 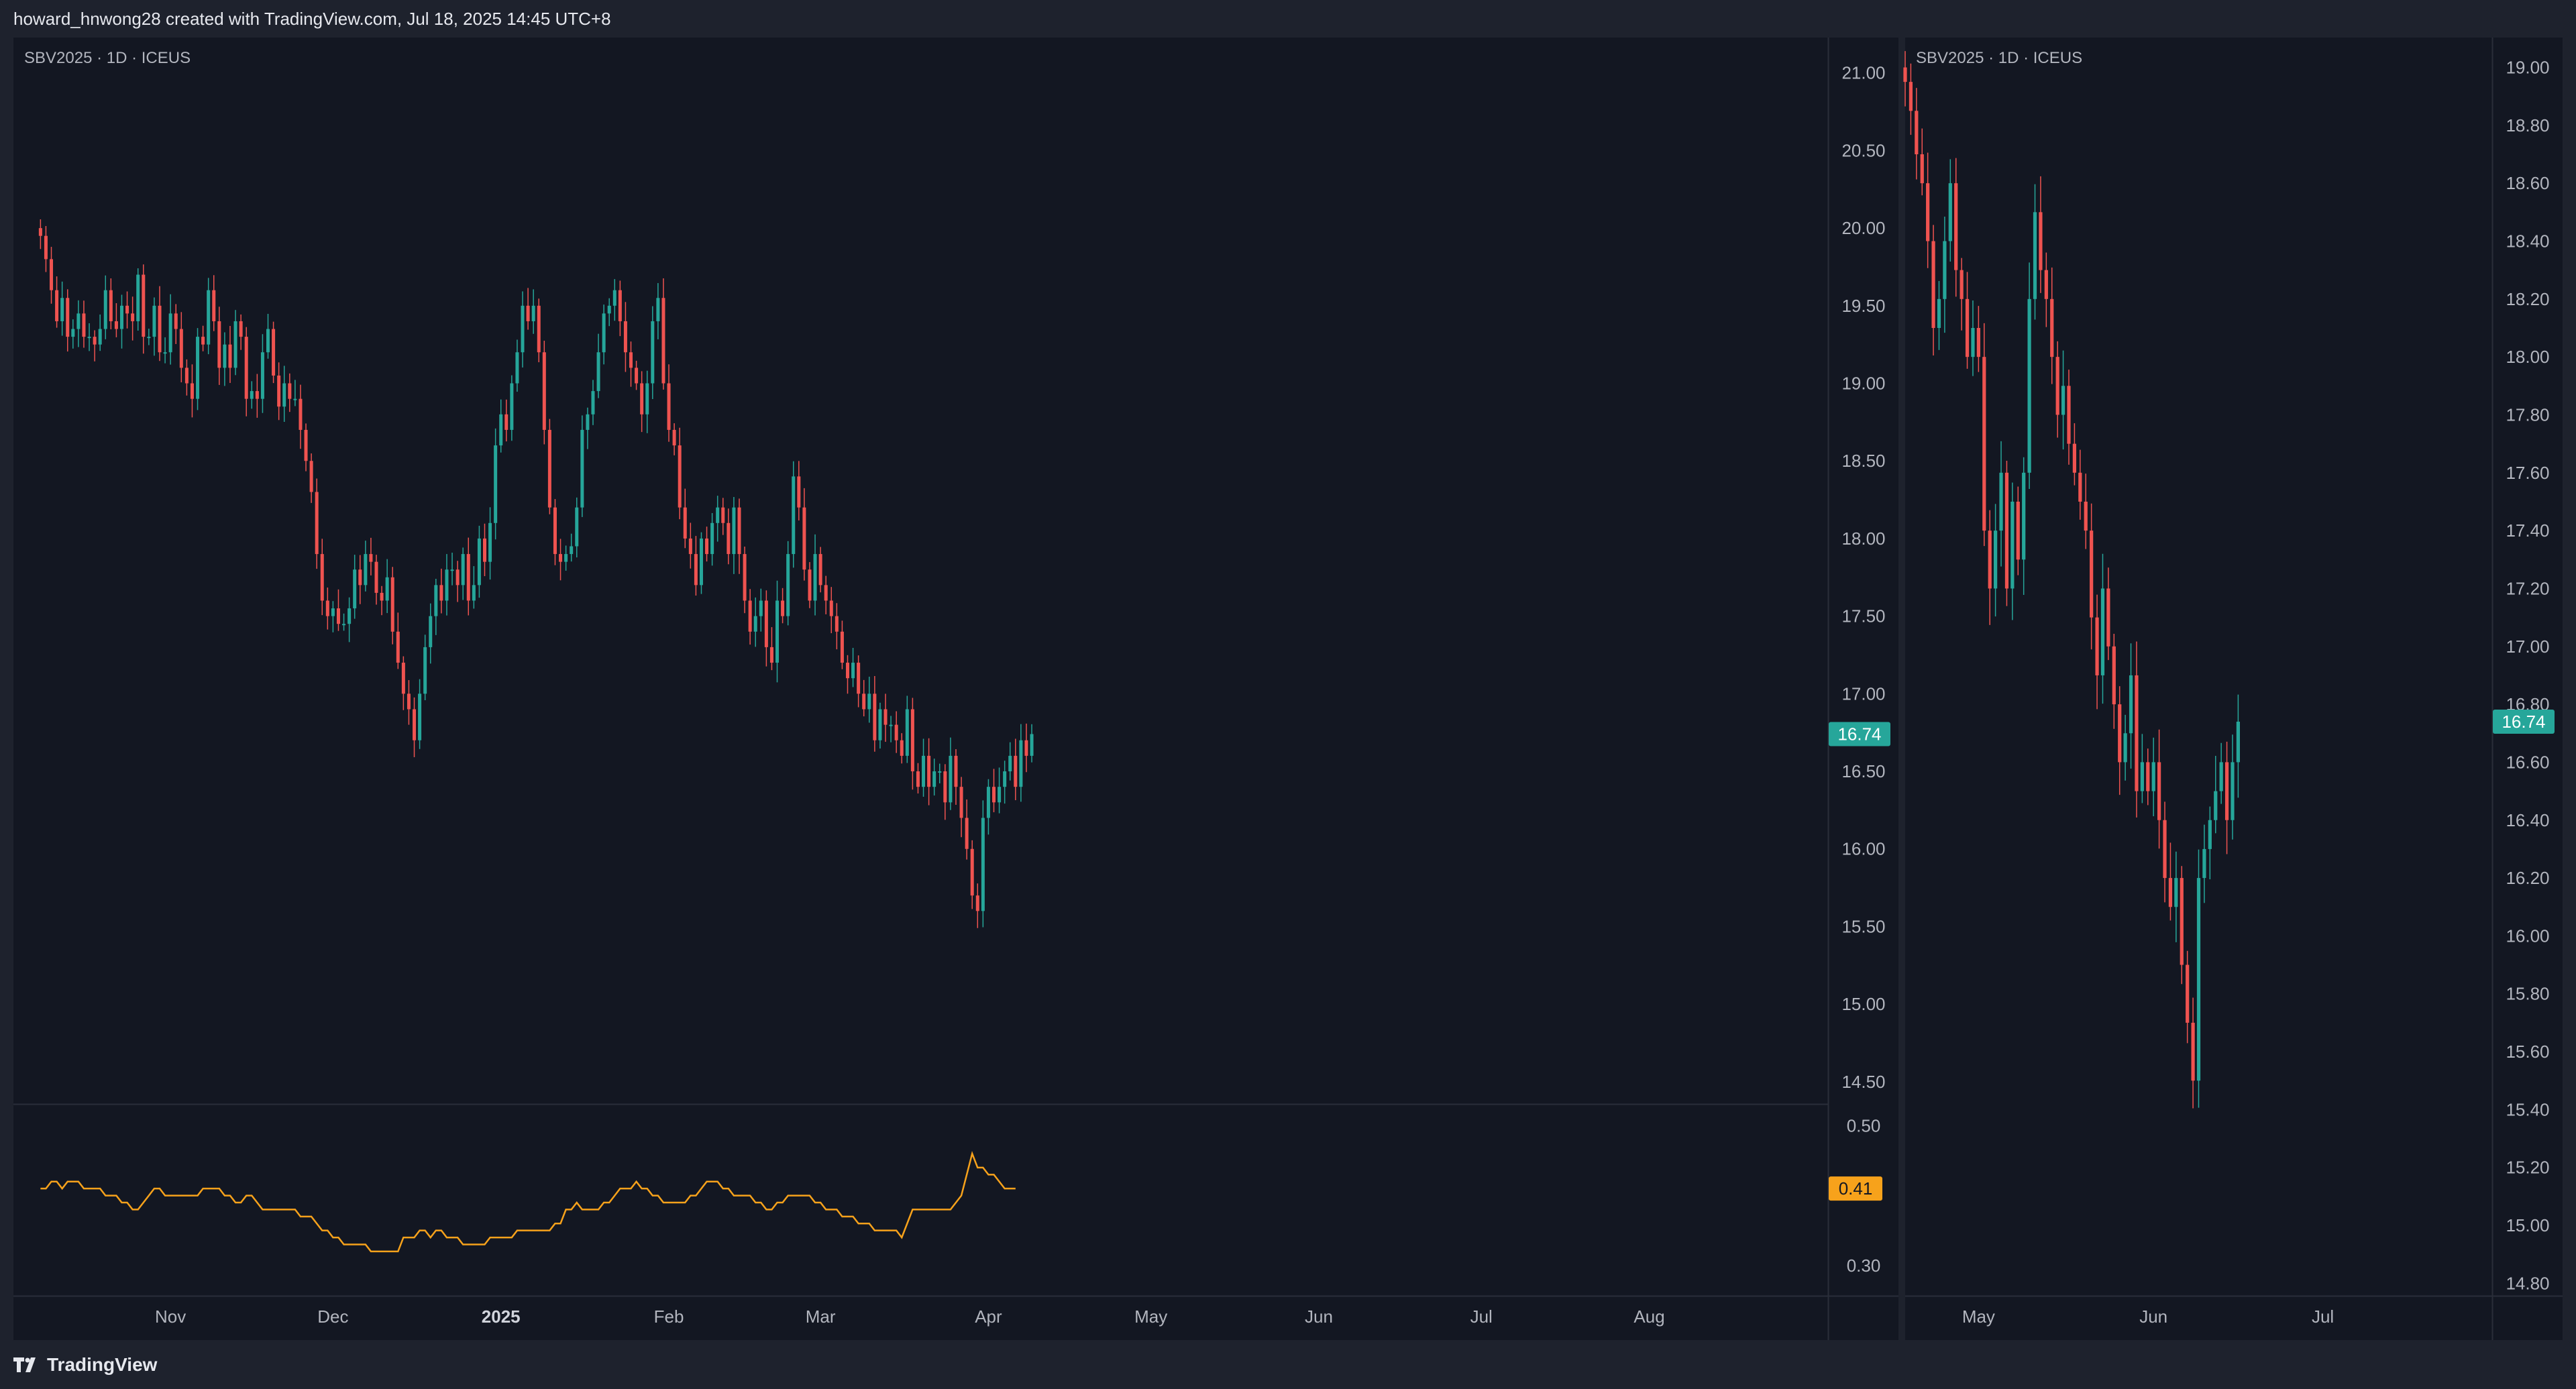 I want to click on price-tick-label: 16.00, so click(x=2527, y=936).